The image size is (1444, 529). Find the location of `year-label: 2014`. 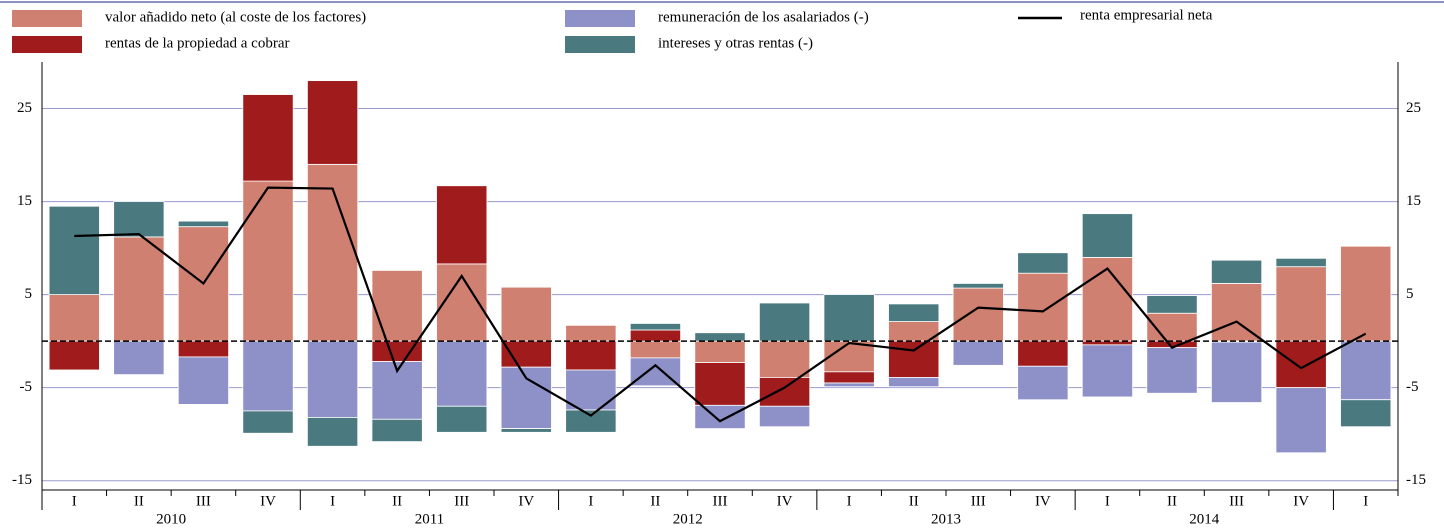

year-label: 2014 is located at coordinates (1204, 519).